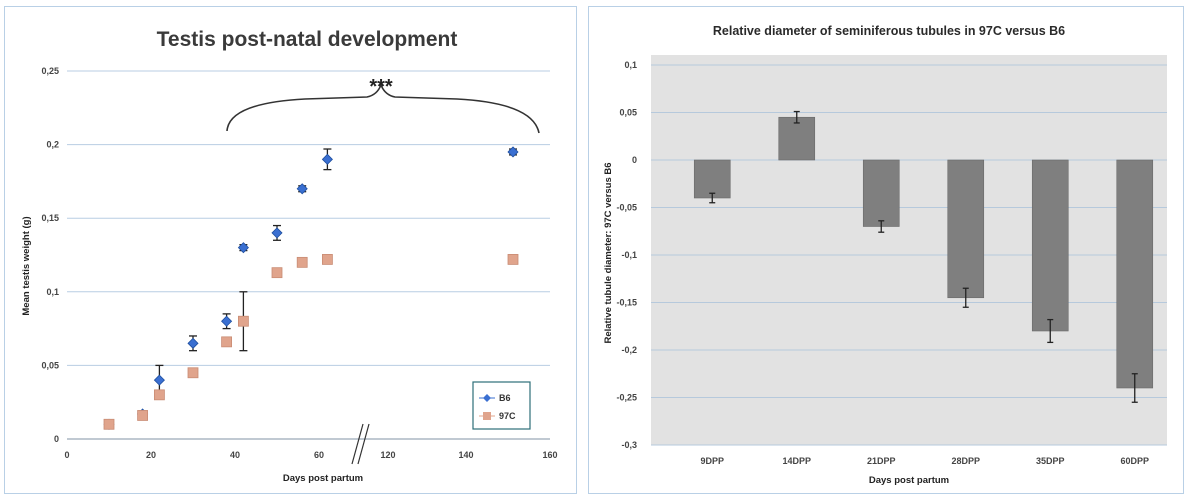 The image size is (1188, 499). What do you see at coordinates (319, 455) in the screenshot?
I see `x-tick-label: 60` at bounding box center [319, 455].